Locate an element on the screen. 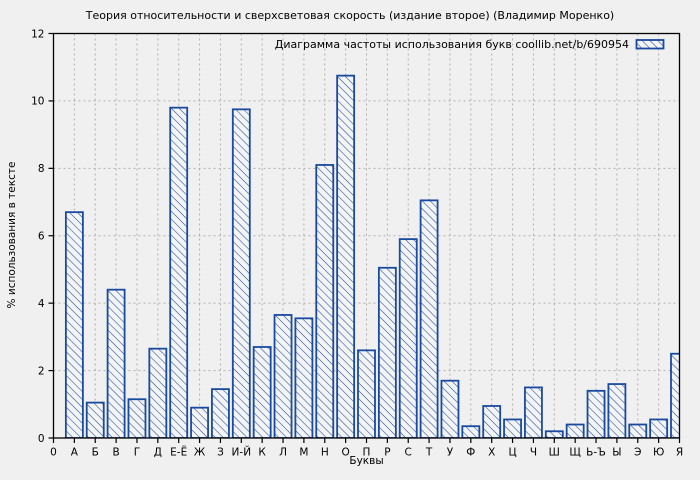 This screenshot has height=480, width=700. bar-Ч is located at coordinates (533, 412).